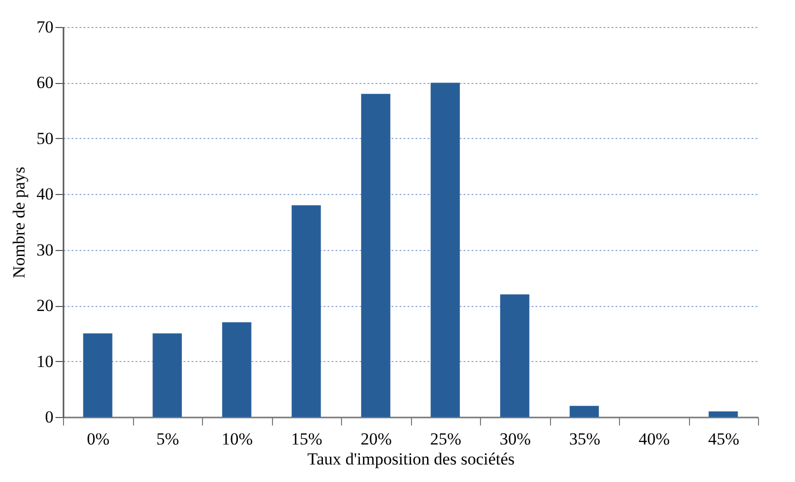  I want to click on x-tick-label: 0%, so click(98, 439).